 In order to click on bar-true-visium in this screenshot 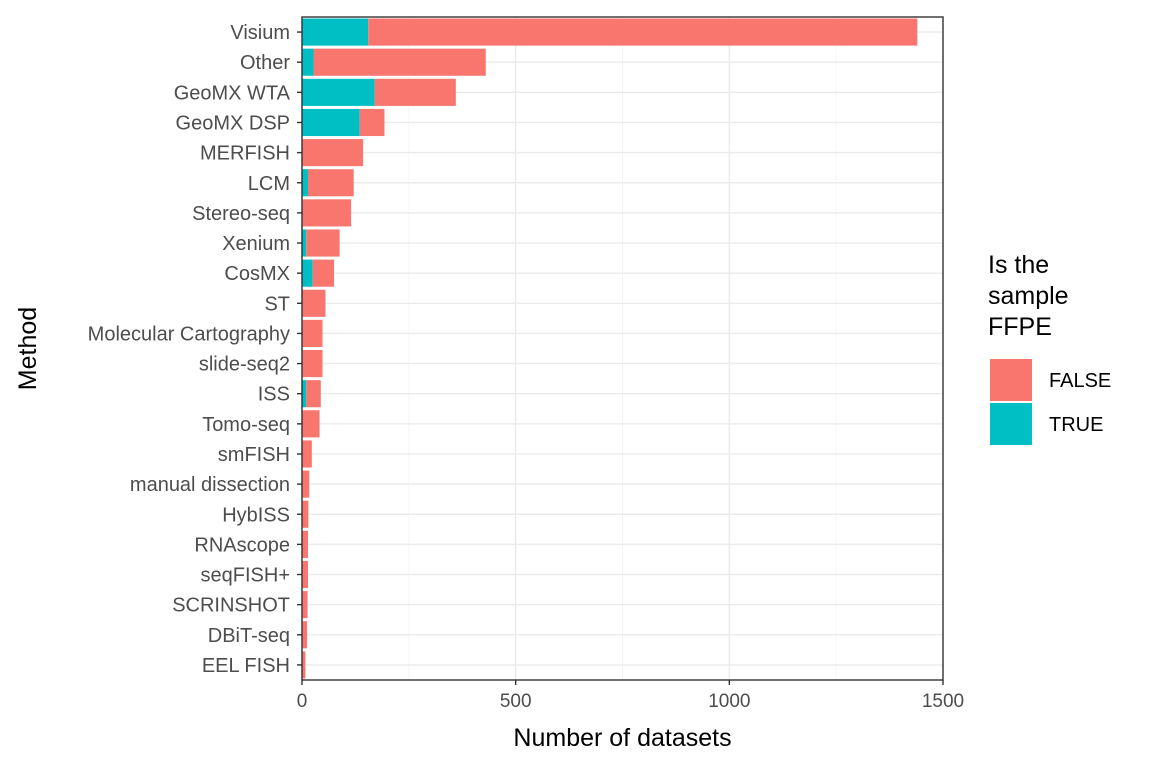, I will do `click(335, 32)`.